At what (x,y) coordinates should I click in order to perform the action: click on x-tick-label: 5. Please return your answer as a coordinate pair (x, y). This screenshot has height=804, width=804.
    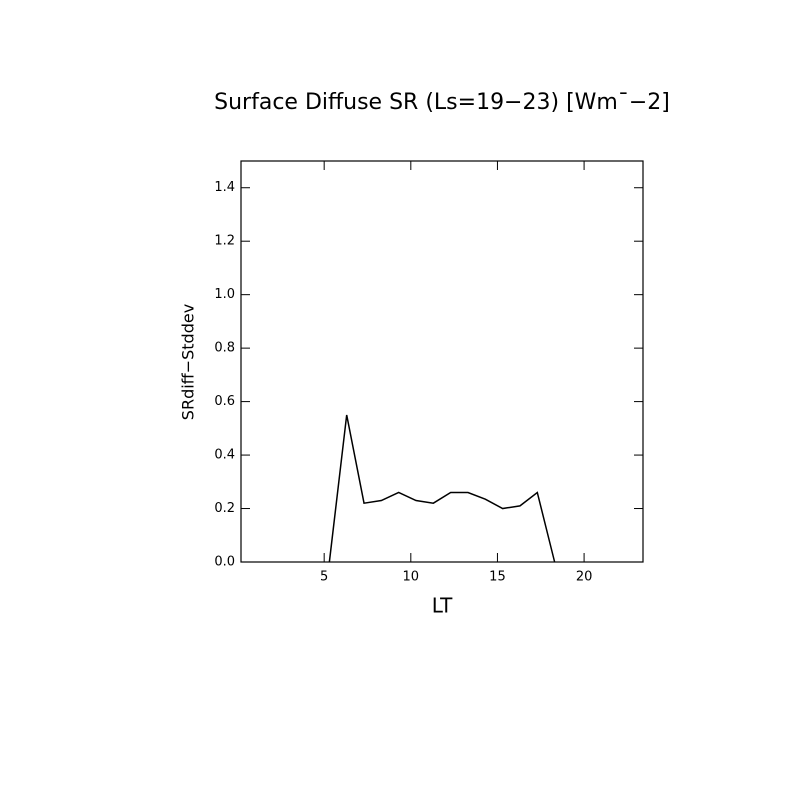
    Looking at the image, I should click on (324, 577).